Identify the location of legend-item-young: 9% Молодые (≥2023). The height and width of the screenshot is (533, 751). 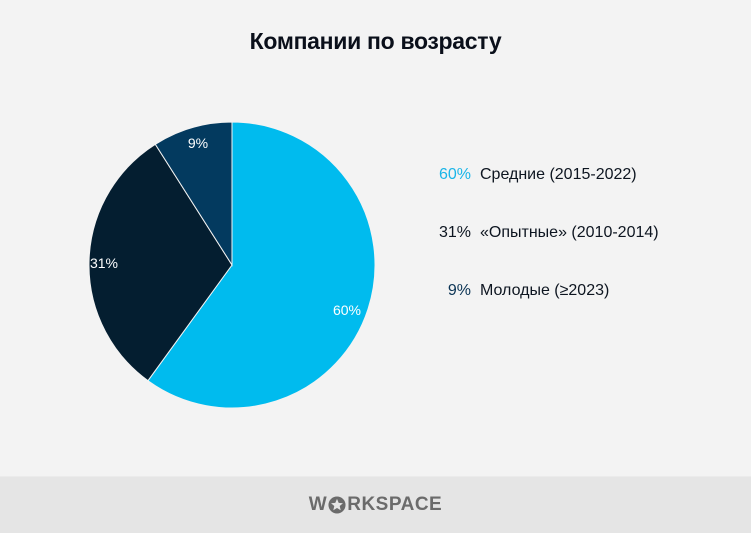
(520, 294).